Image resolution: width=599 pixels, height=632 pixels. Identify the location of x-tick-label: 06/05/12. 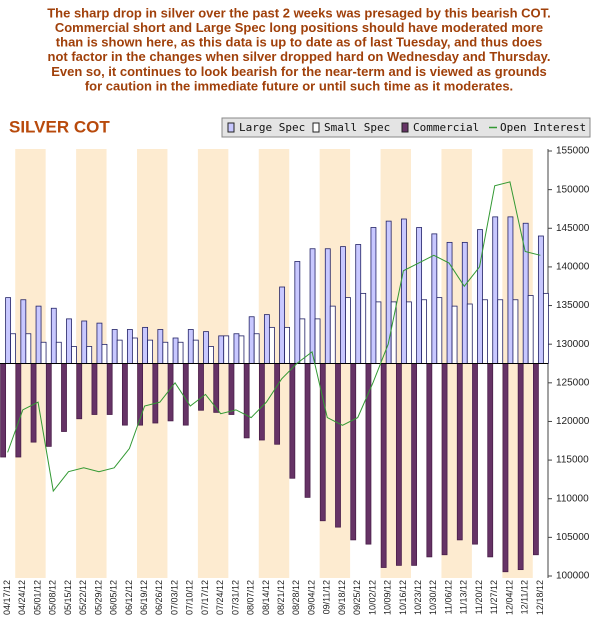
(114, 597).